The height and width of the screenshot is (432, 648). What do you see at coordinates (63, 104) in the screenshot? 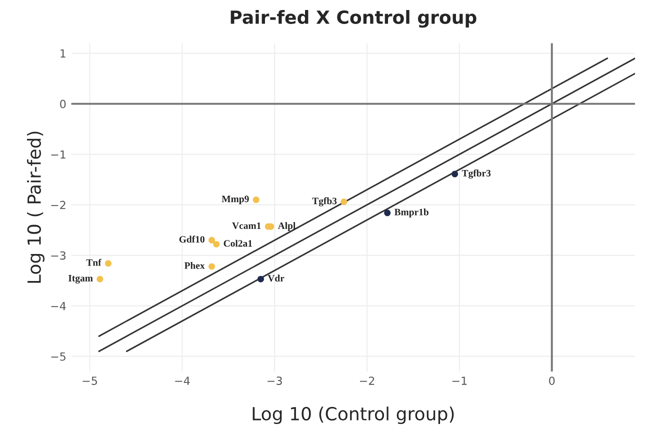
I see `y-tick-label: 0` at bounding box center [63, 104].